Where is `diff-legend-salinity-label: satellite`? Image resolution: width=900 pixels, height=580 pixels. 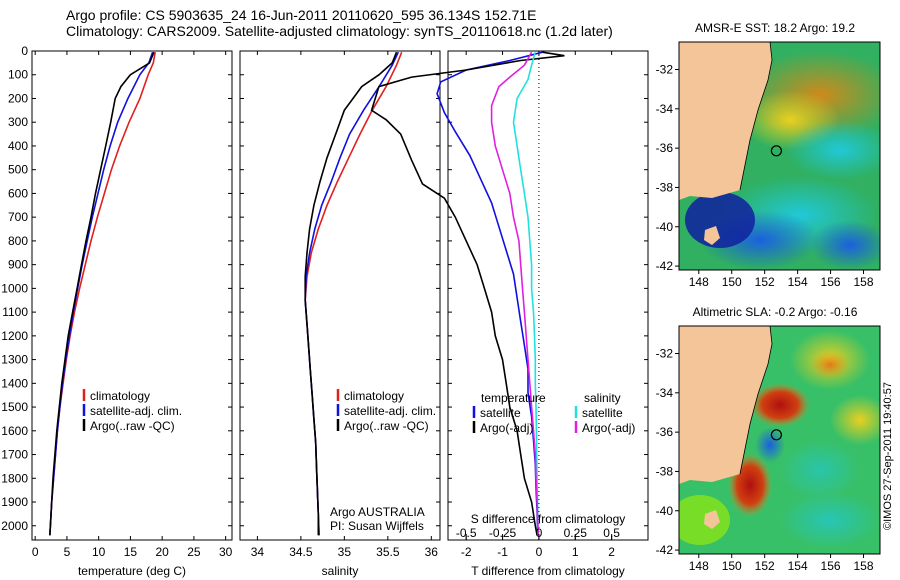 diff-legend-salinity-label: satellite is located at coordinates (602, 413).